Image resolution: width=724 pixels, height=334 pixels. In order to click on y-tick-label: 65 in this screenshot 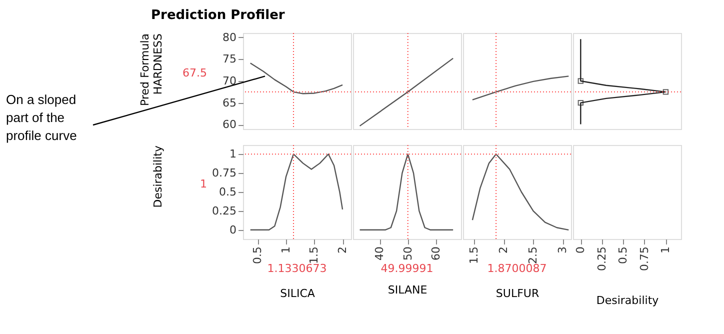, I will do `click(229, 103)`.